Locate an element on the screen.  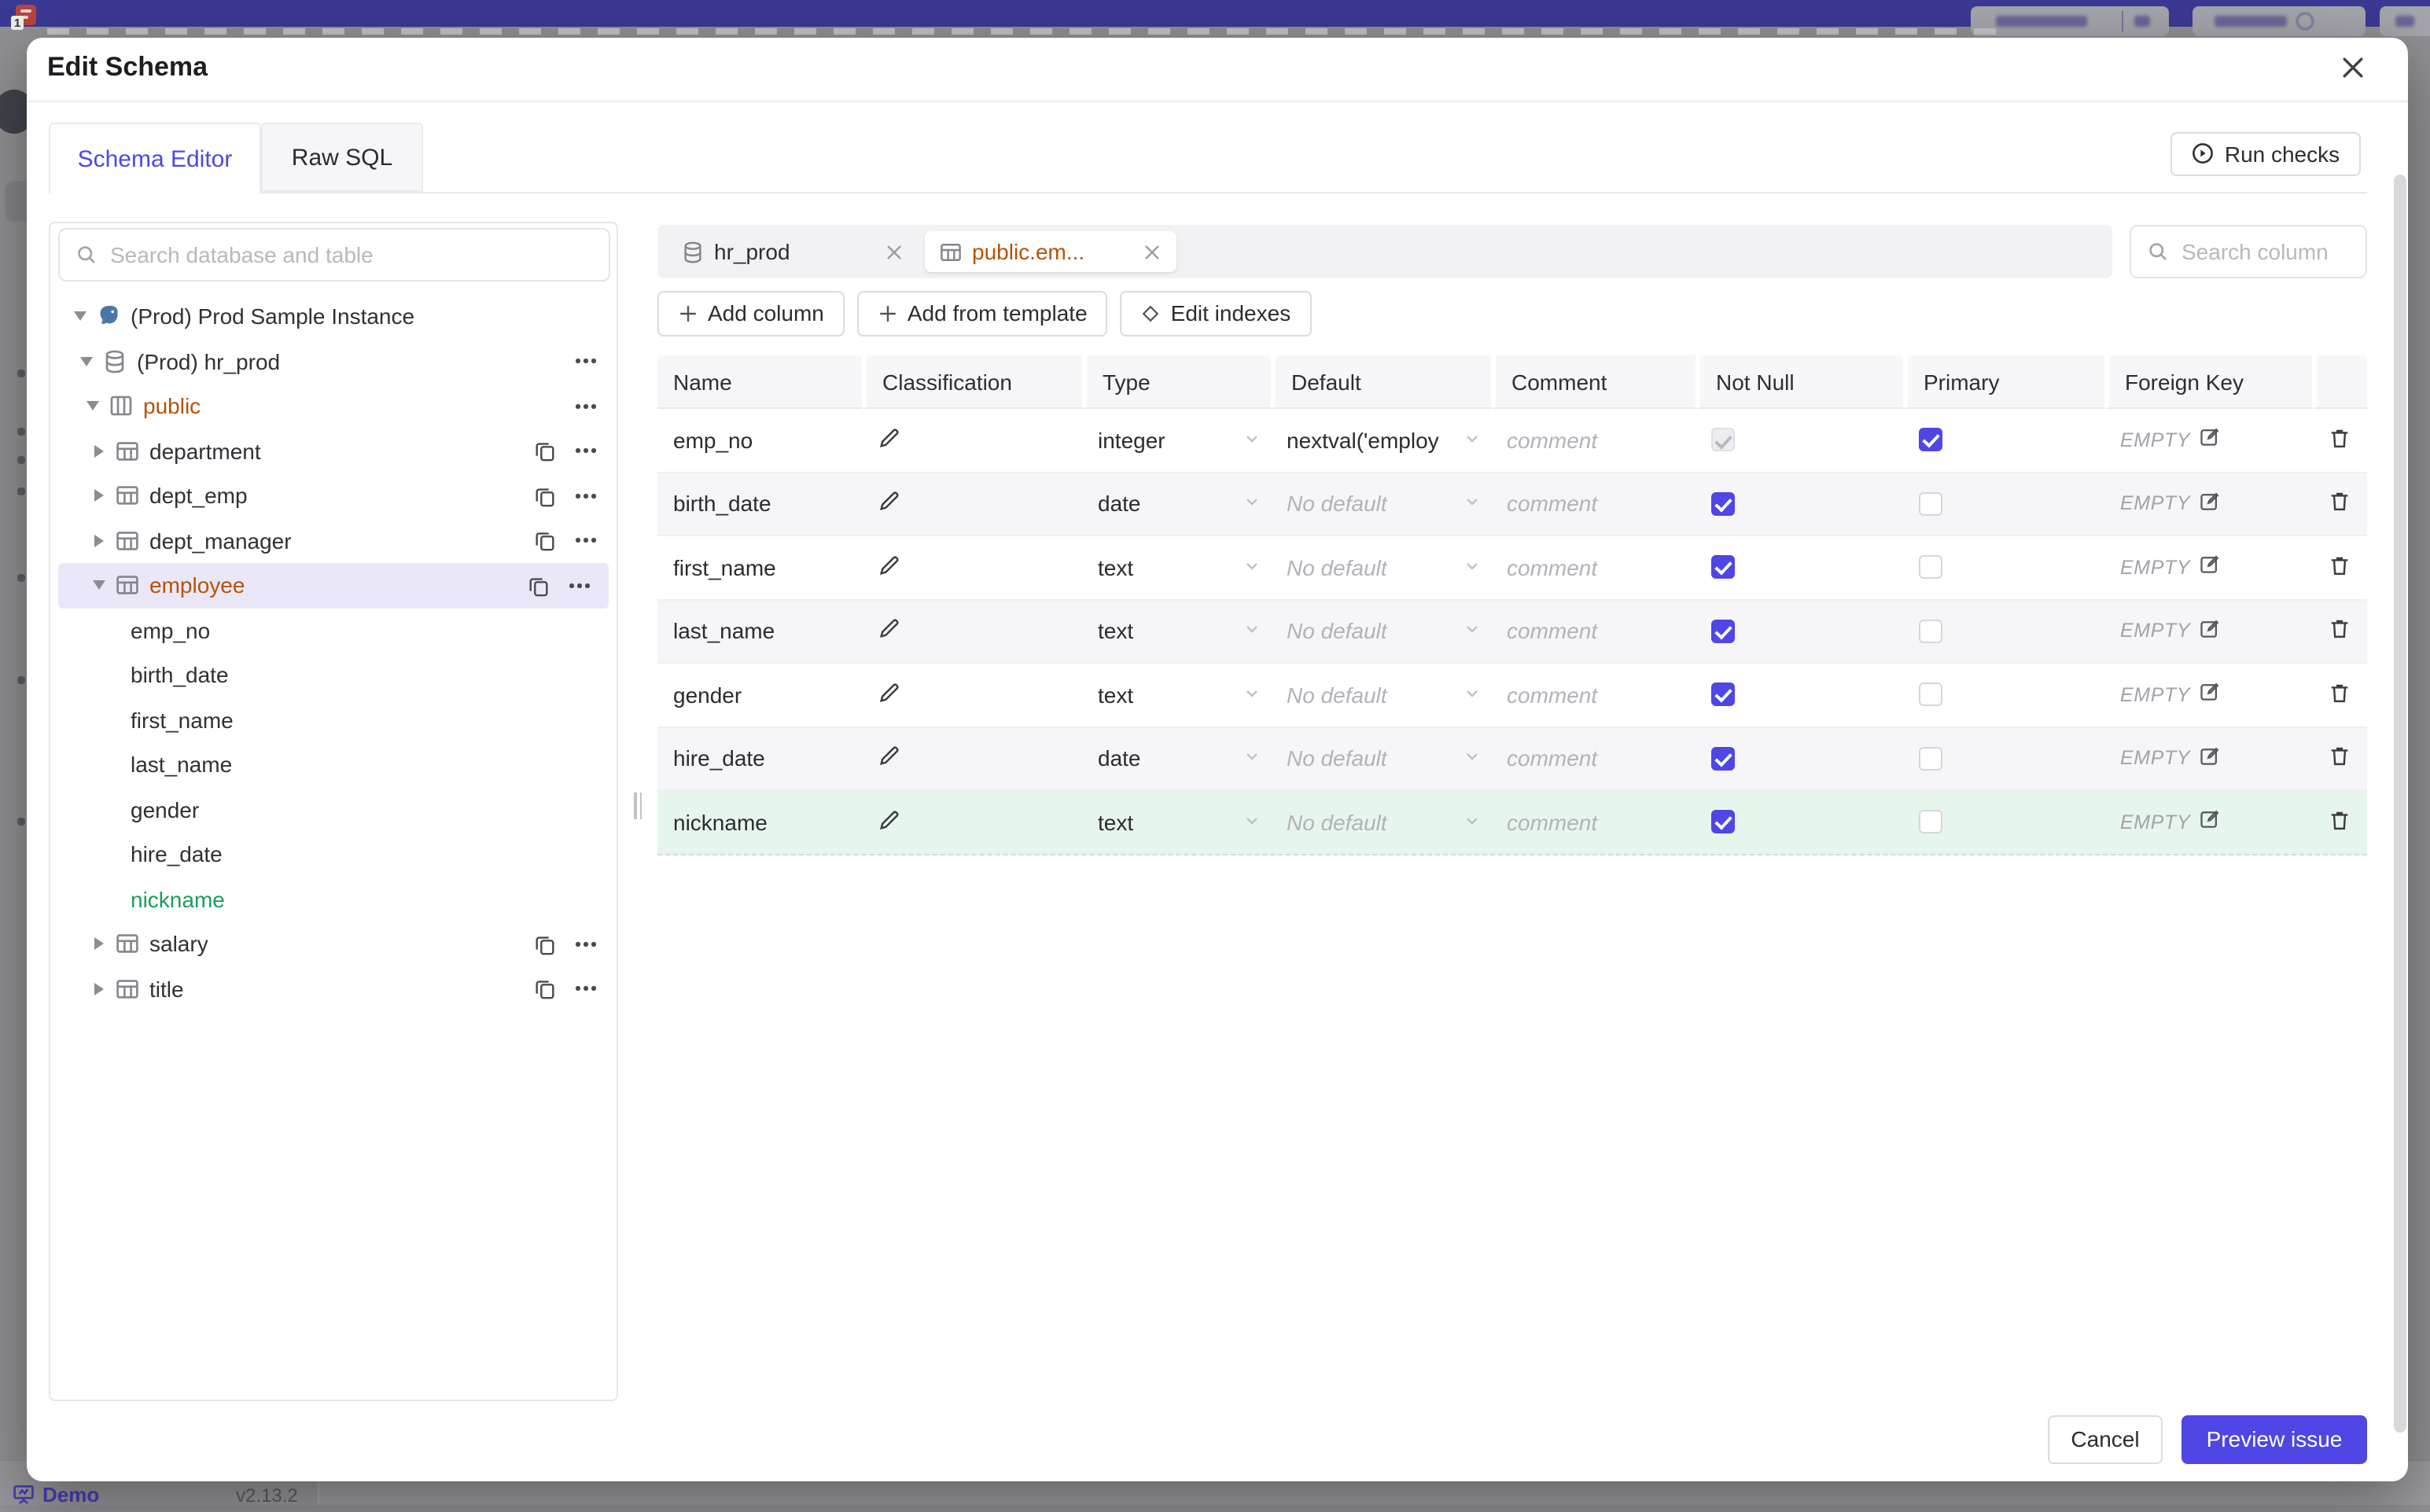
add-column-button: Add column is located at coordinates (751, 313).